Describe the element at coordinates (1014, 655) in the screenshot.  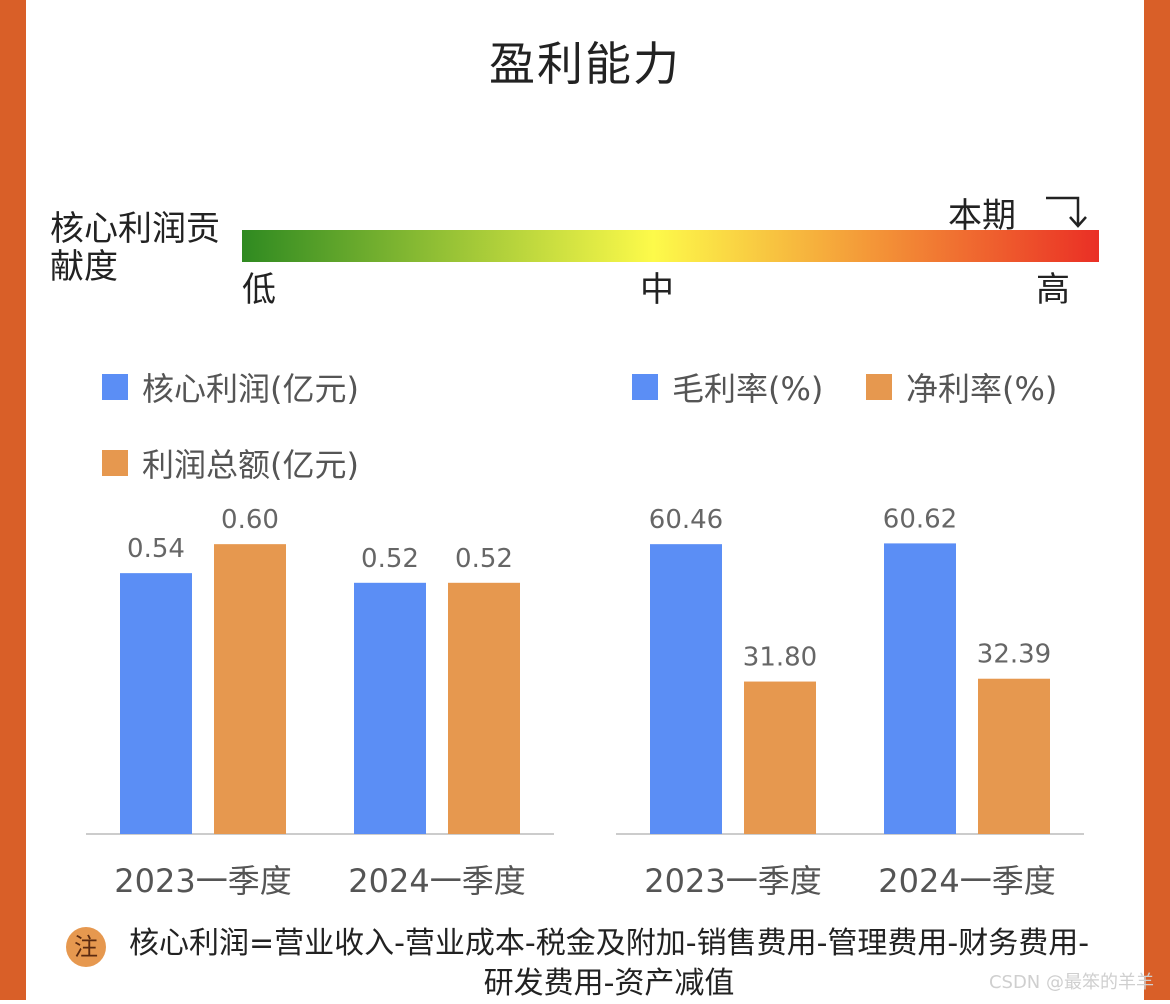
I see `data-label: 32.39` at that location.